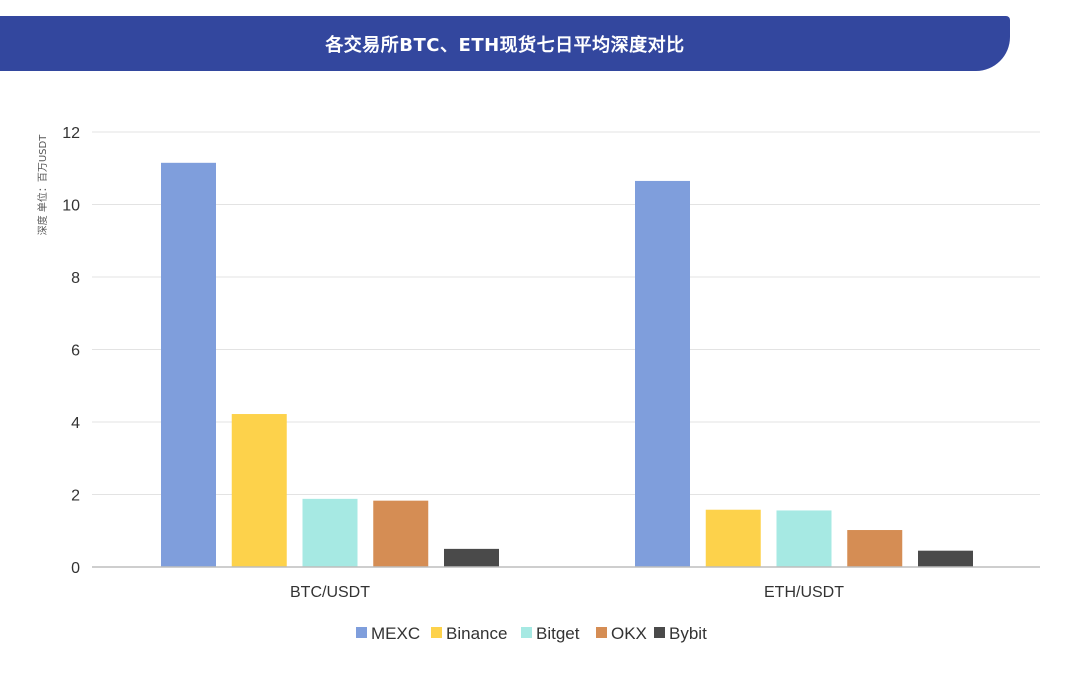  Describe the element at coordinates (75, 351) in the screenshot. I see `y-tick-label: 6` at that location.